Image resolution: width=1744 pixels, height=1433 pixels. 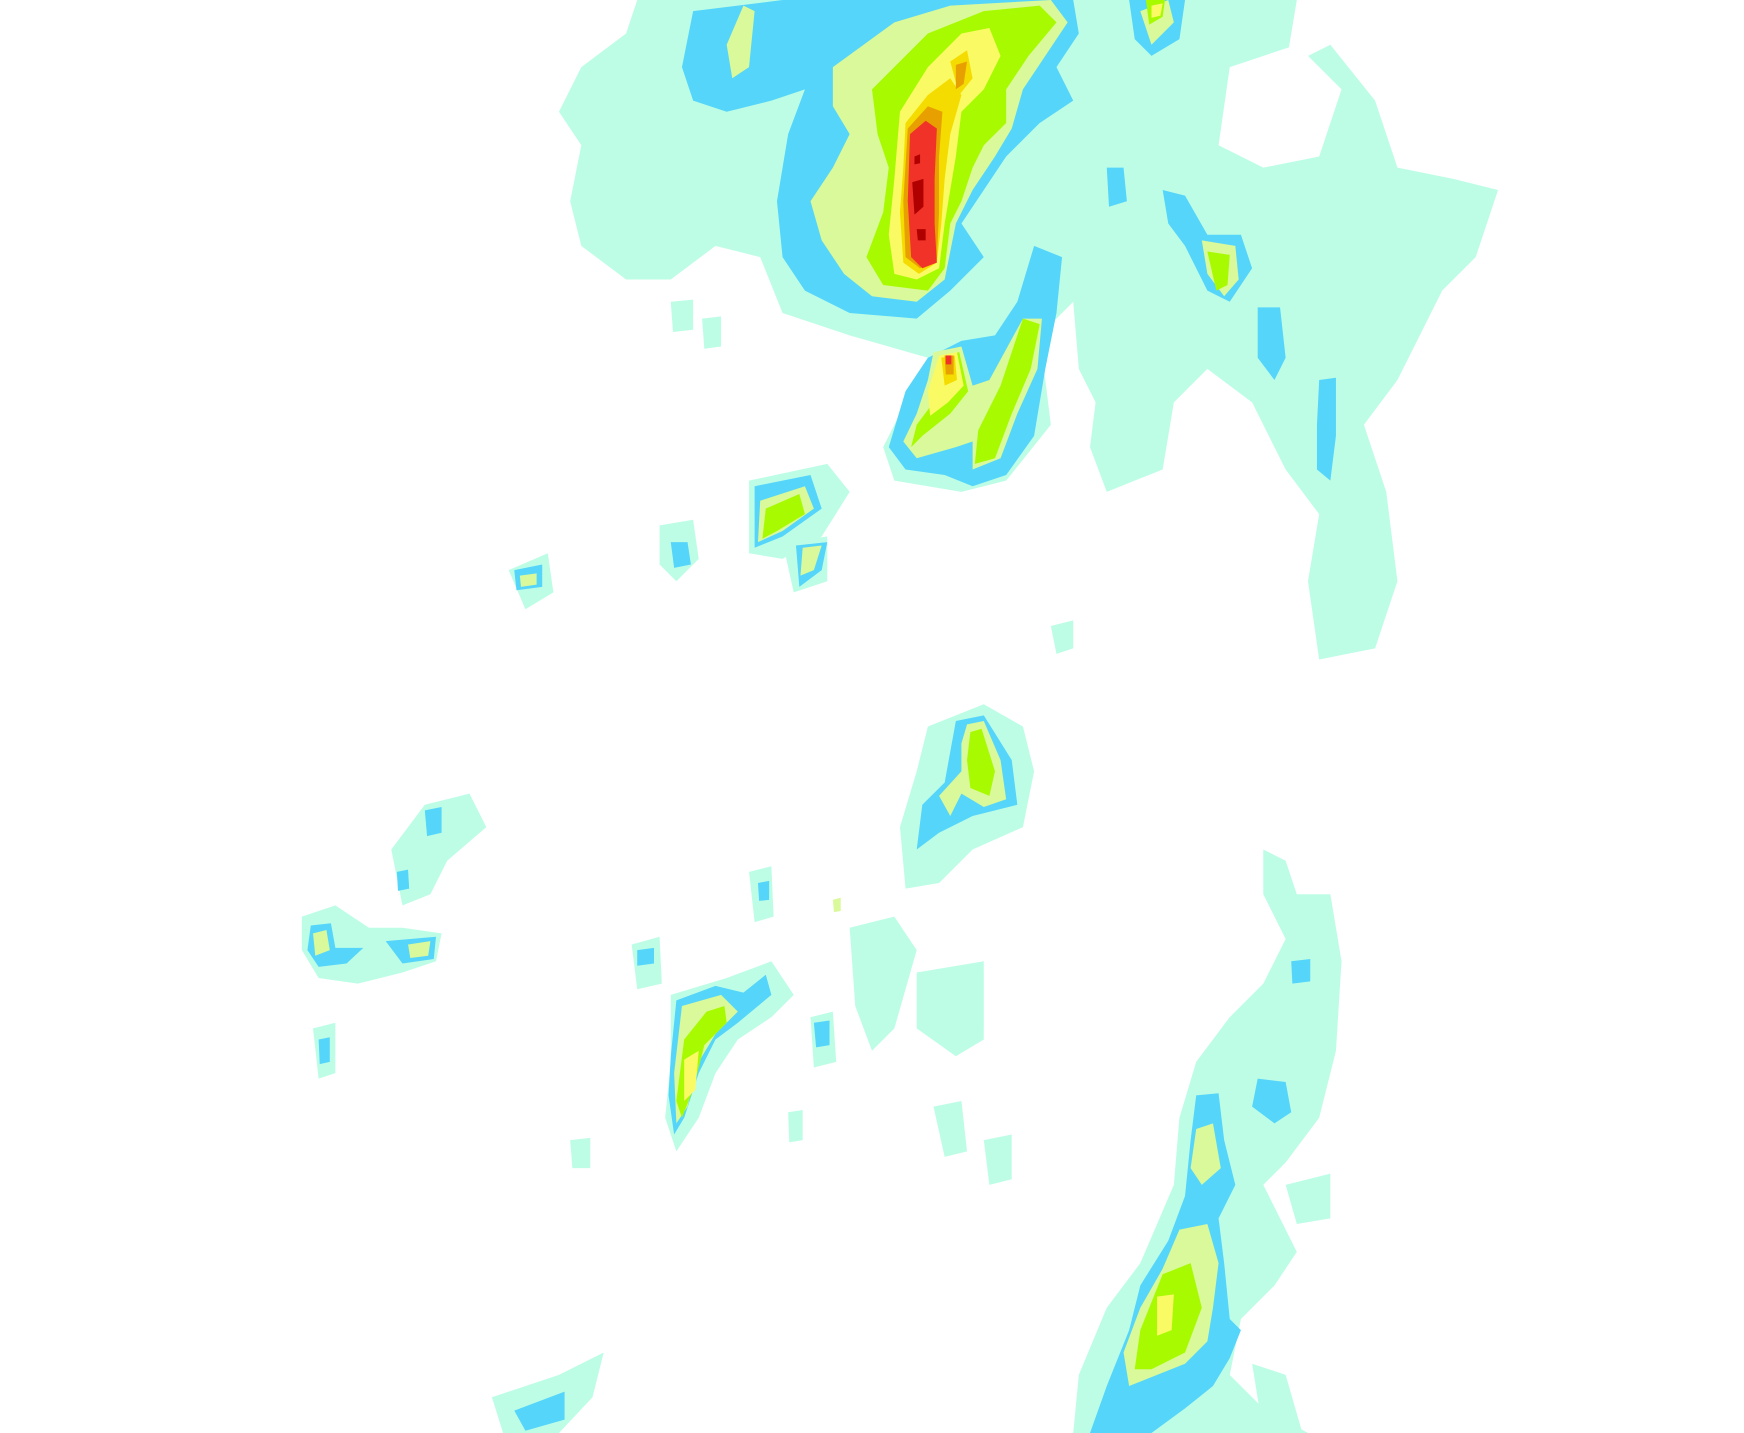 What do you see at coordinates (1280, 106) in the screenshot?
I see `precip-area-east` at bounding box center [1280, 106].